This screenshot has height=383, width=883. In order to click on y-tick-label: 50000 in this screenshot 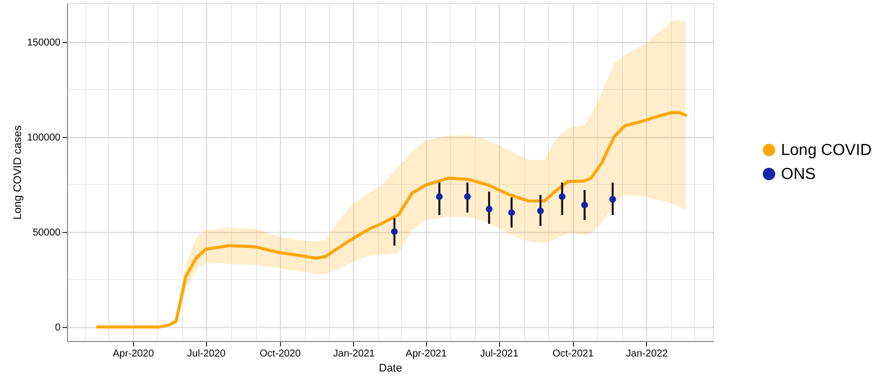, I will do `click(46, 232)`.